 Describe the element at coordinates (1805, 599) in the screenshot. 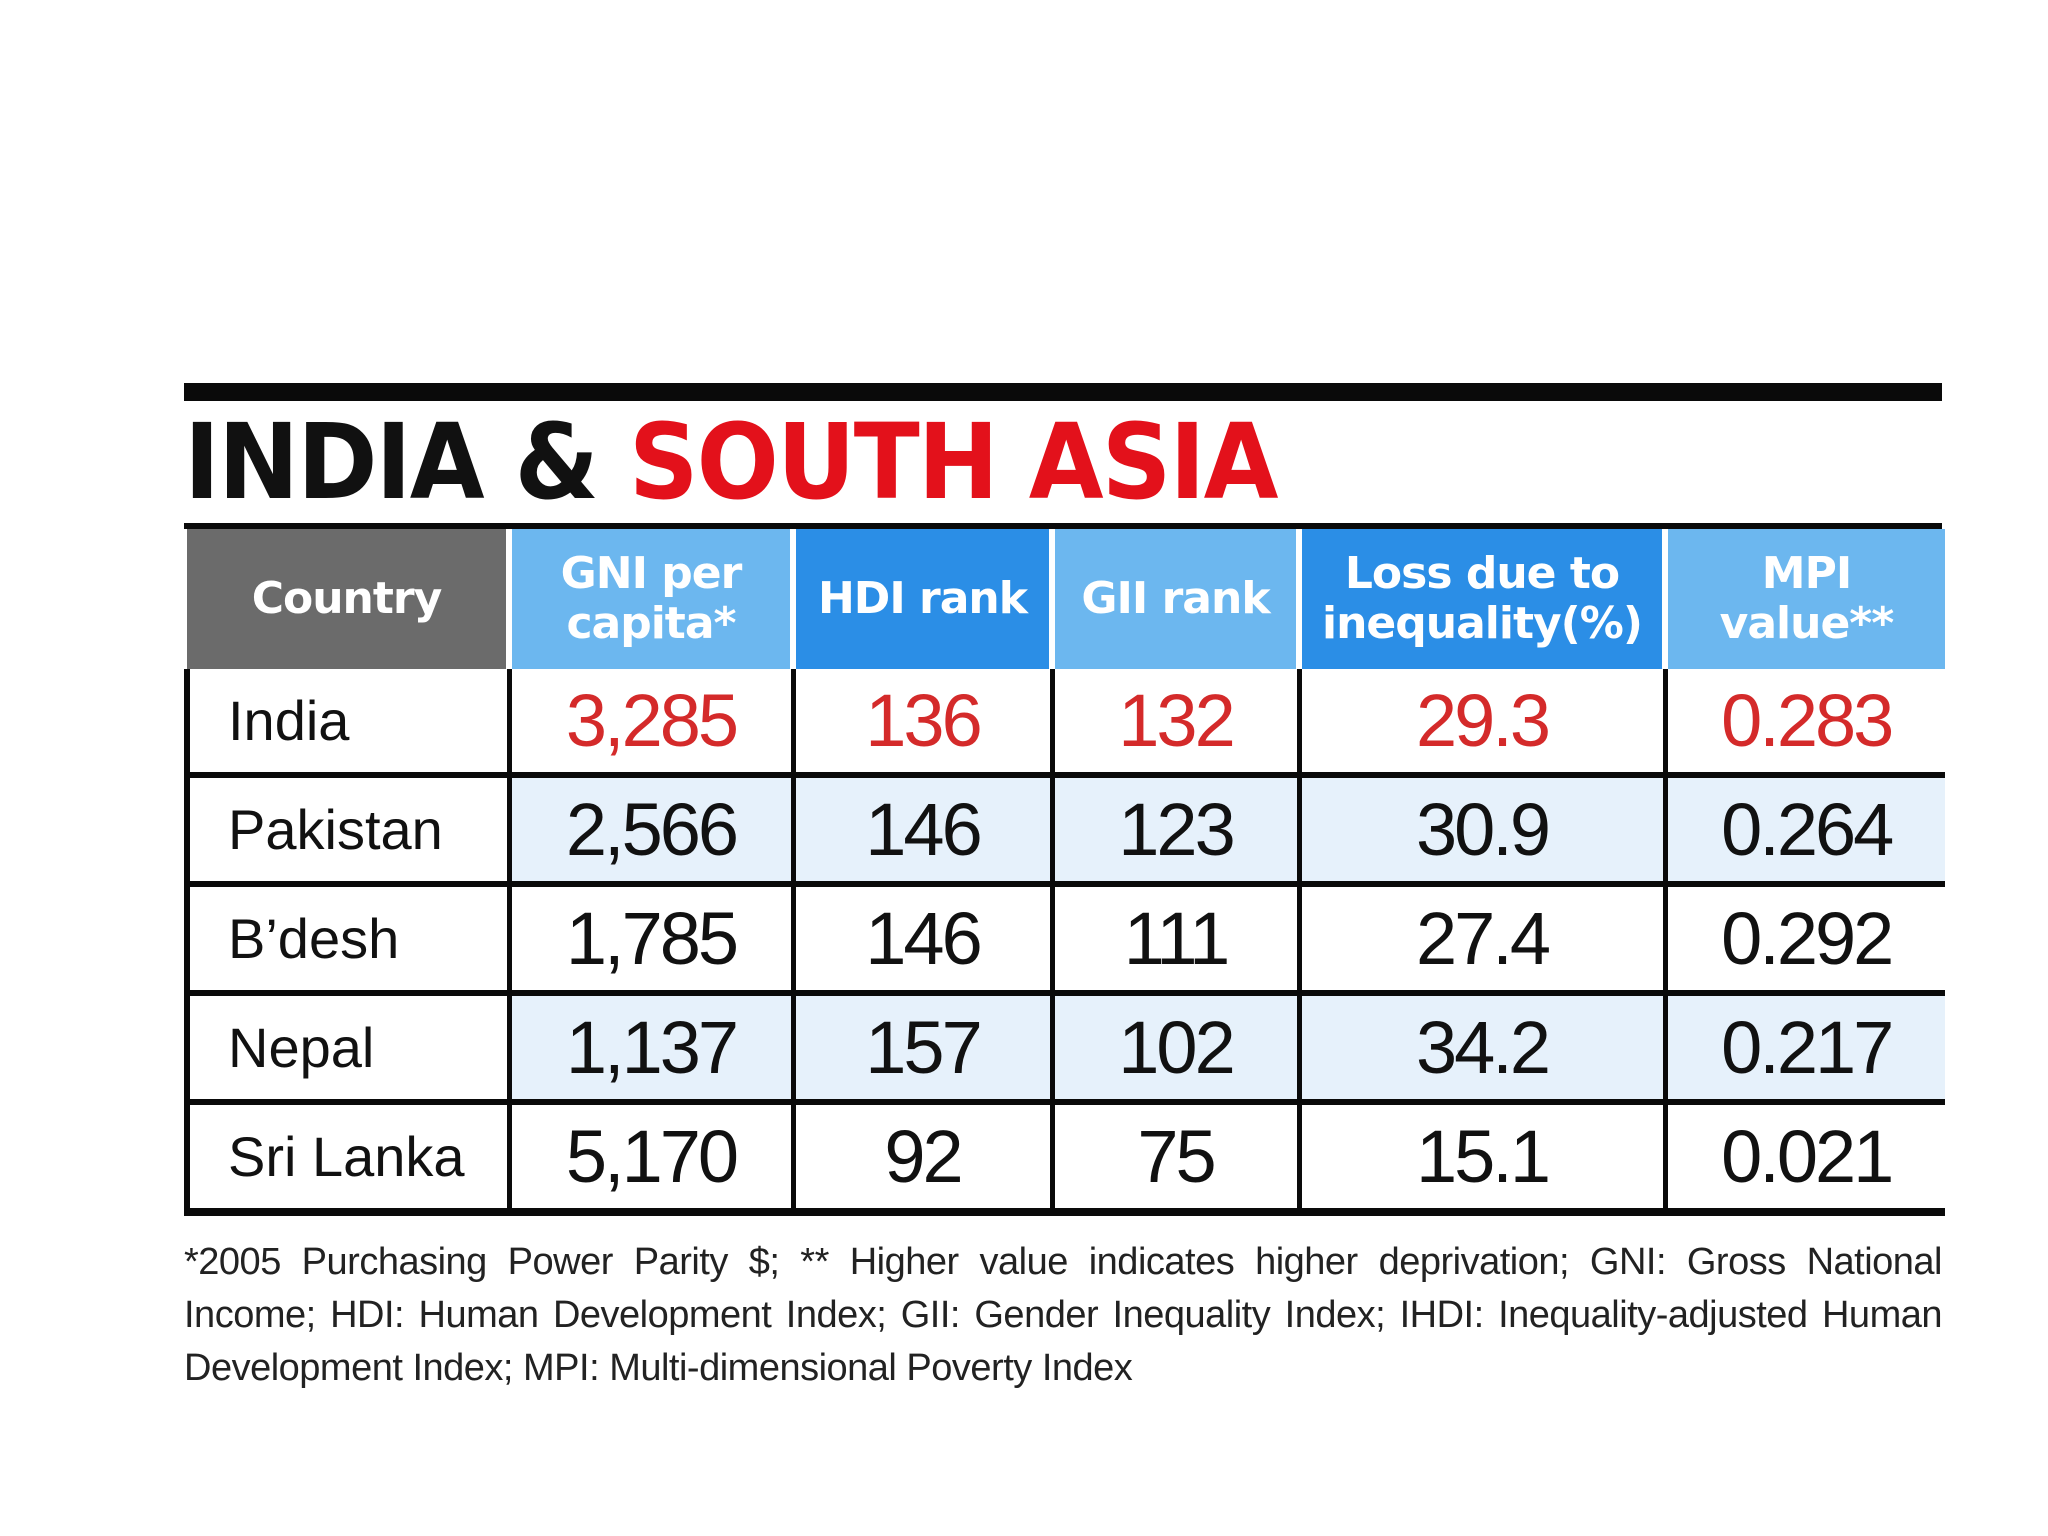

I see `header-mpi: MPI value**` at that location.